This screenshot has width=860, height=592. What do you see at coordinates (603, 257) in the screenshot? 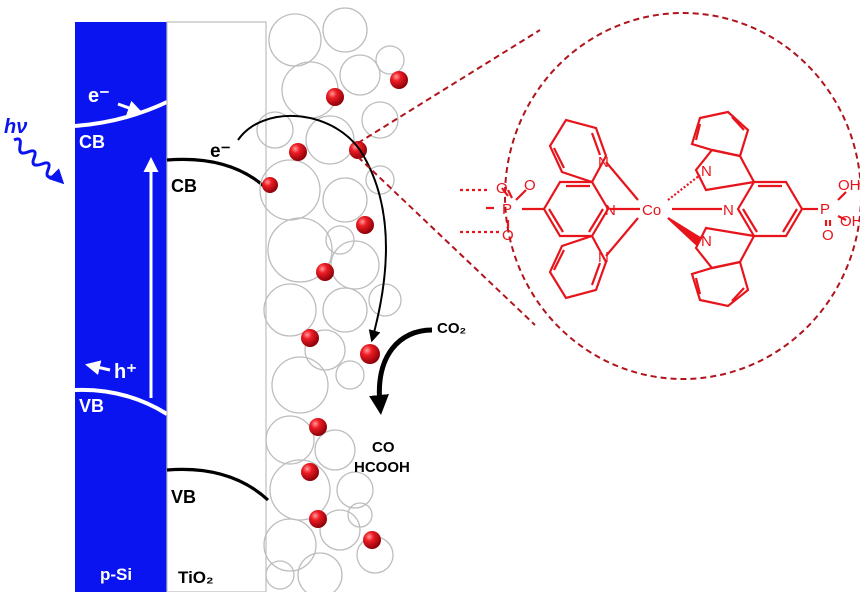
I see `atom-n-bottom-left: N` at bounding box center [603, 257].